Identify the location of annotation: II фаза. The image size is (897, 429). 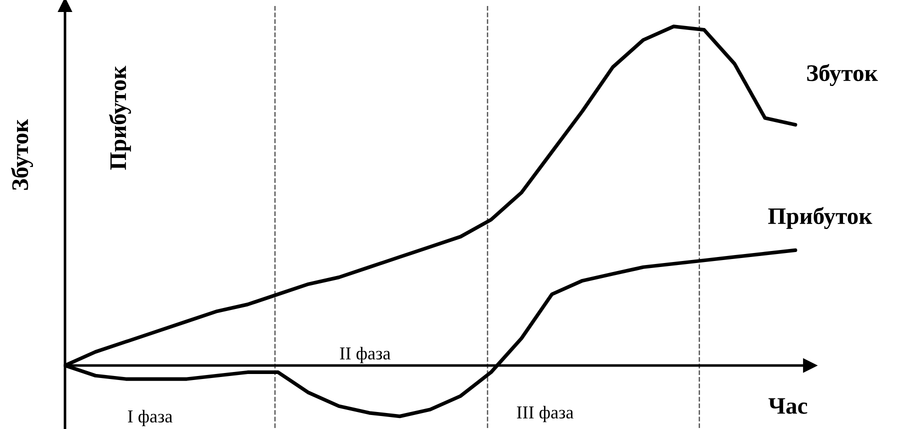
(365, 355).